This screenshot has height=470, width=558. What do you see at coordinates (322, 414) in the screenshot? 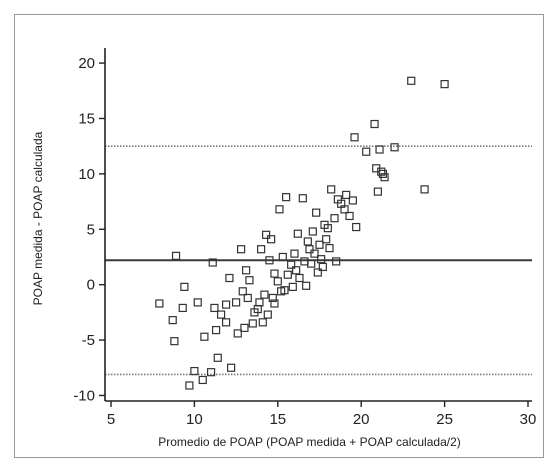
I see `x-axis-ticks: 5 10 15 20 25 30` at bounding box center [322, 414].